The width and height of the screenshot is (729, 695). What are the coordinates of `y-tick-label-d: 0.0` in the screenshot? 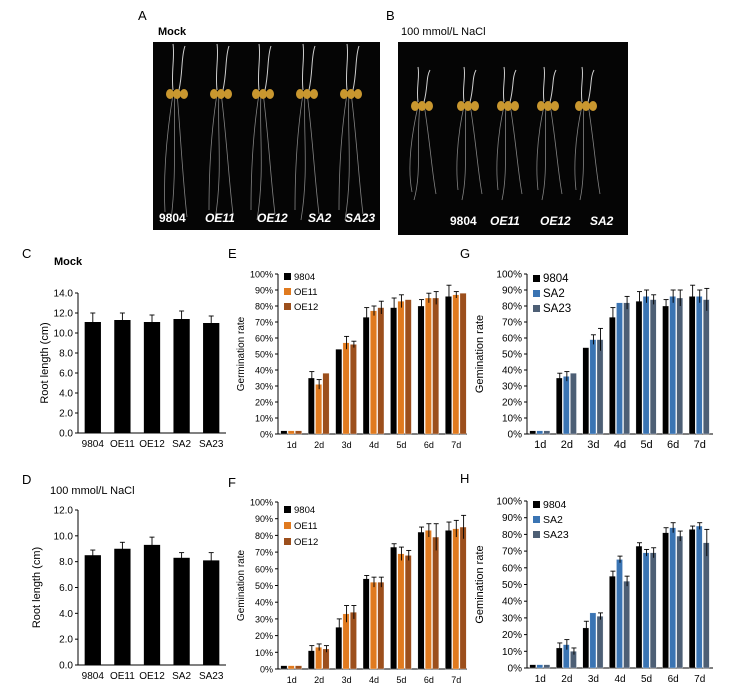 It's located at (66, 666).